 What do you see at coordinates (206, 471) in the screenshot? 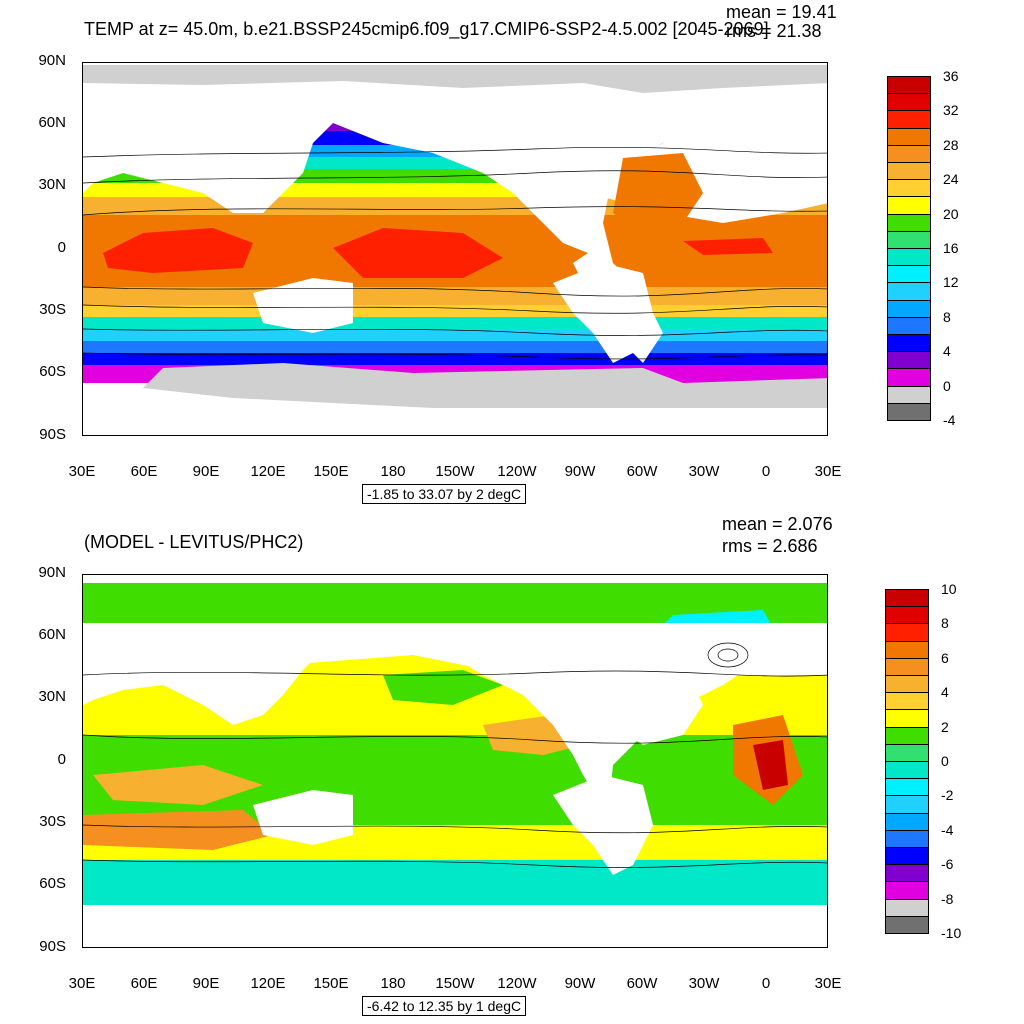
I see `lon-label: 90E` at bounding box center [206, 471].